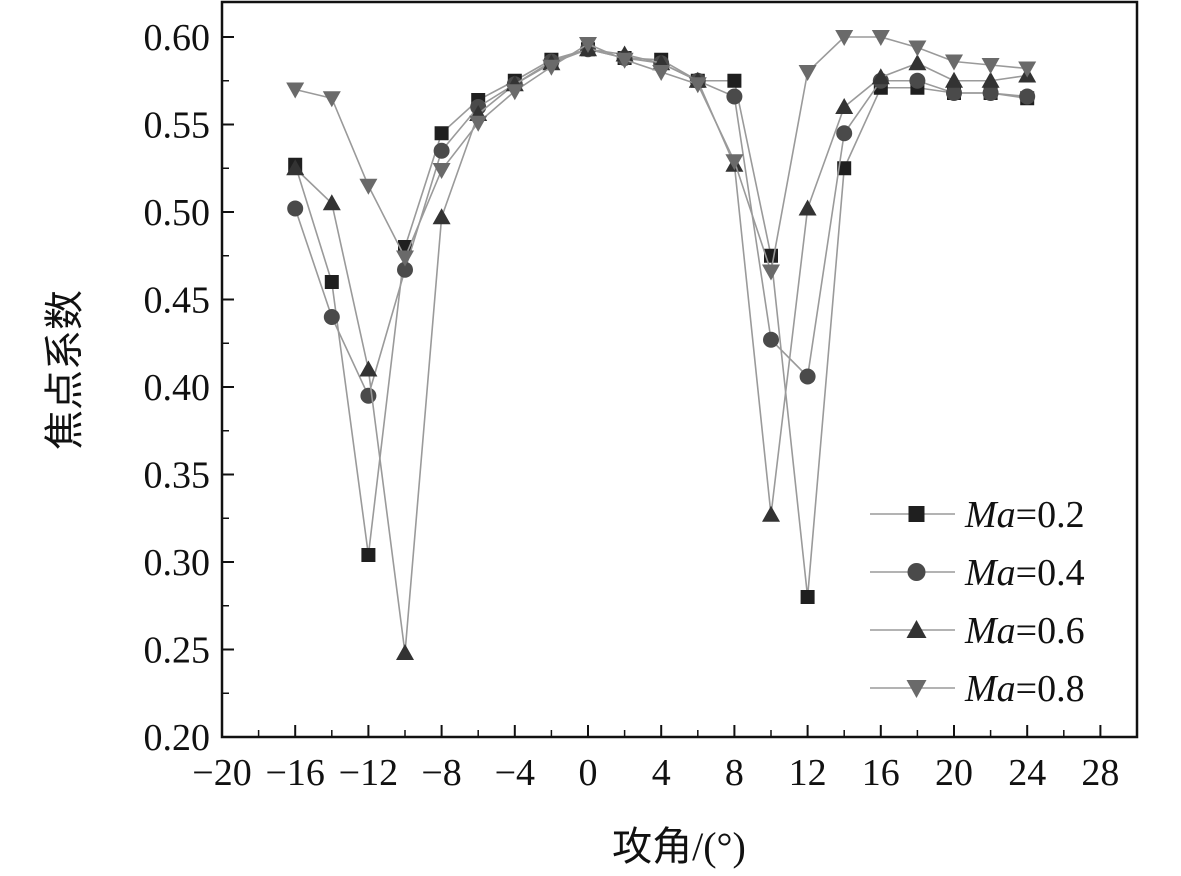 The height and width of the screenshot is (876, 1181). Describe the element at coordinates (1024, 689) in the screenshot. I see `legend-label: Ma=0.8` at that location.